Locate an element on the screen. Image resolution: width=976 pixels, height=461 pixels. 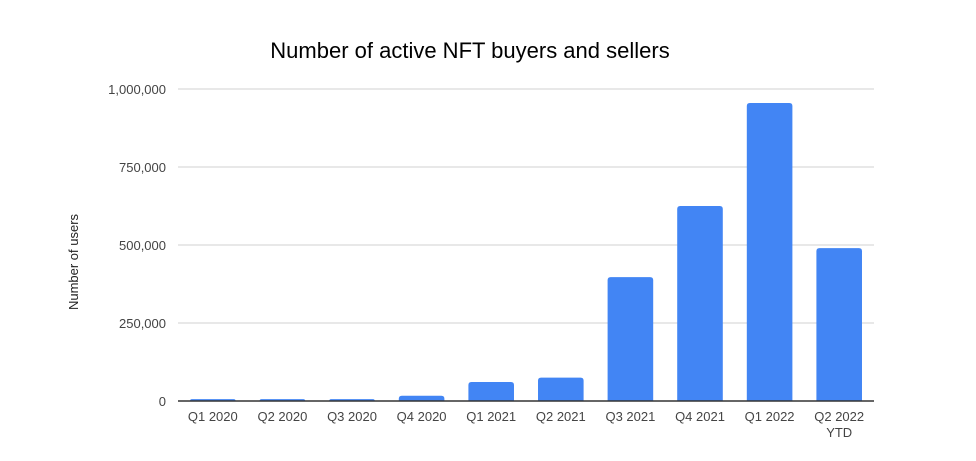
y-tick-label: 0 is located at coordinates (162, 401).